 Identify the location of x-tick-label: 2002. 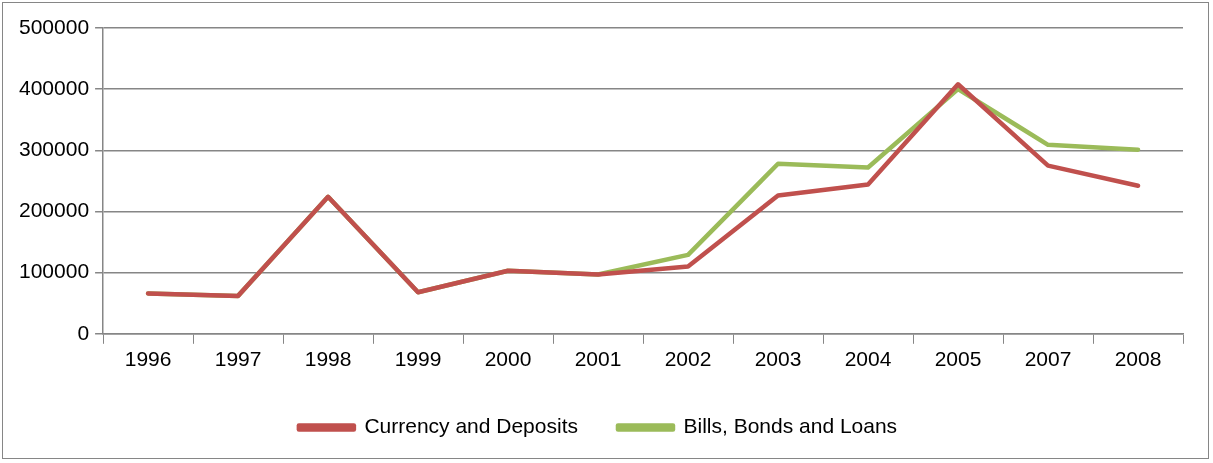
(688, 359).